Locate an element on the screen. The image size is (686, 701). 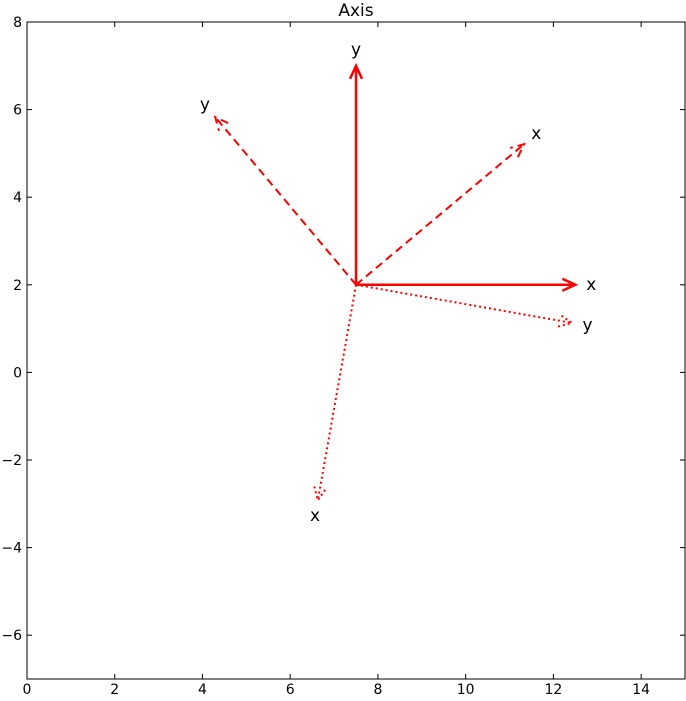
arrow-dotted-x: x is located at coordinates (333, 405).